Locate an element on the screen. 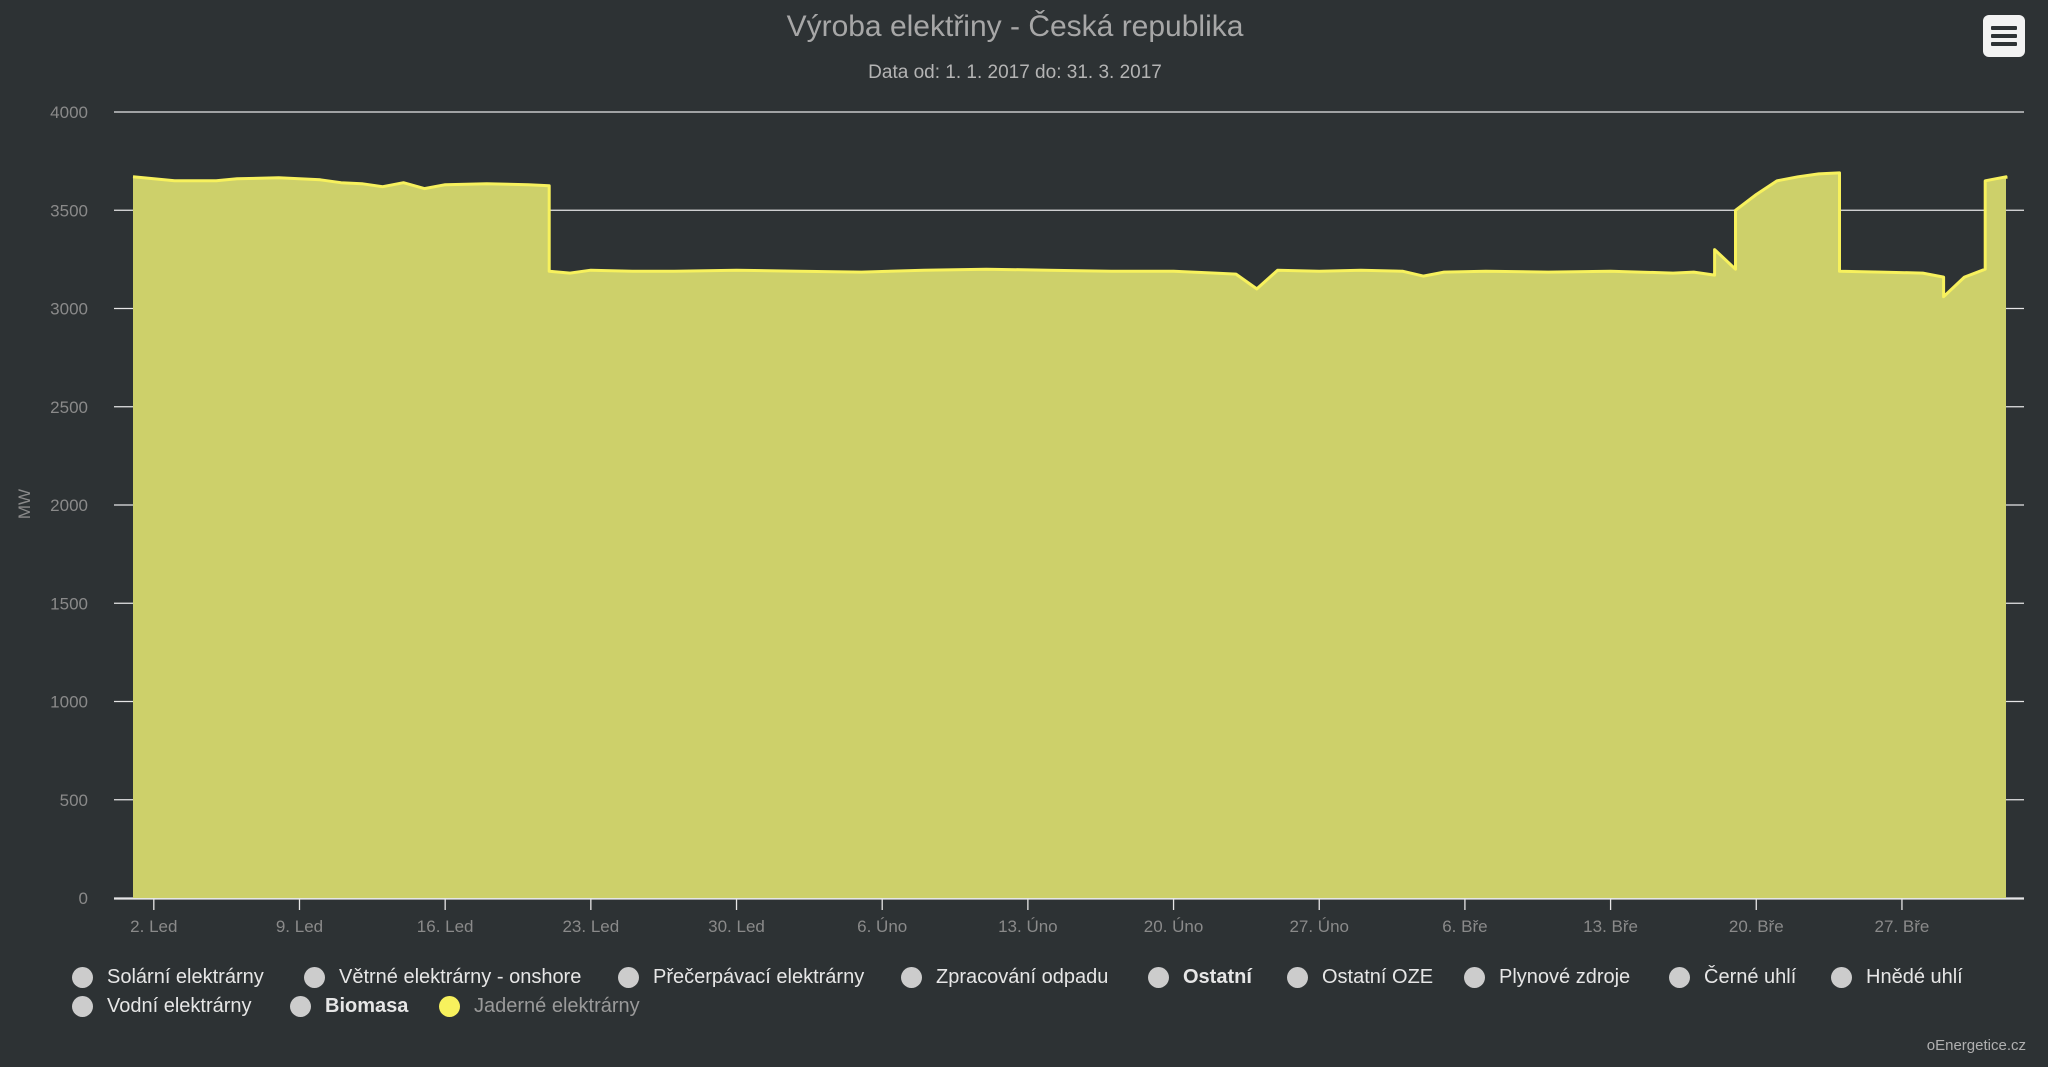 The image size is (2048, 1067). legend-label: Černé uhlí is located at coordinates (1750, 977).